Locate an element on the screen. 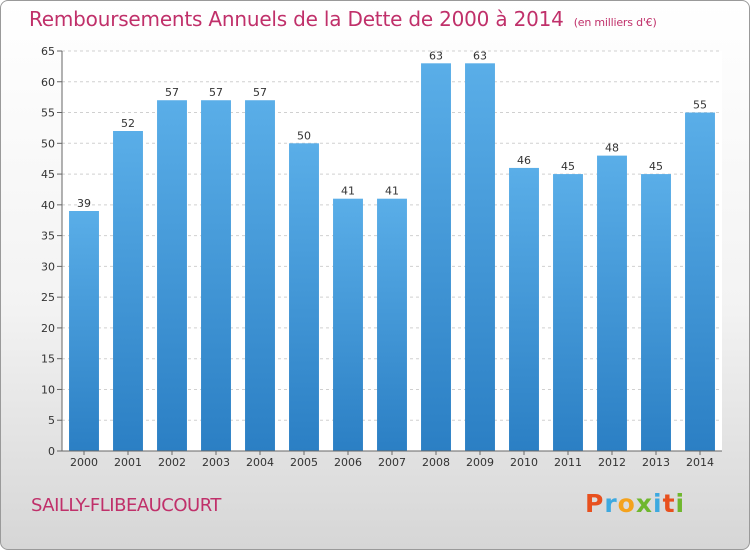 The height and width of the screenshot is (550, 750). x-tick-label-2011: 2011 is located at coordinates (568, 462).